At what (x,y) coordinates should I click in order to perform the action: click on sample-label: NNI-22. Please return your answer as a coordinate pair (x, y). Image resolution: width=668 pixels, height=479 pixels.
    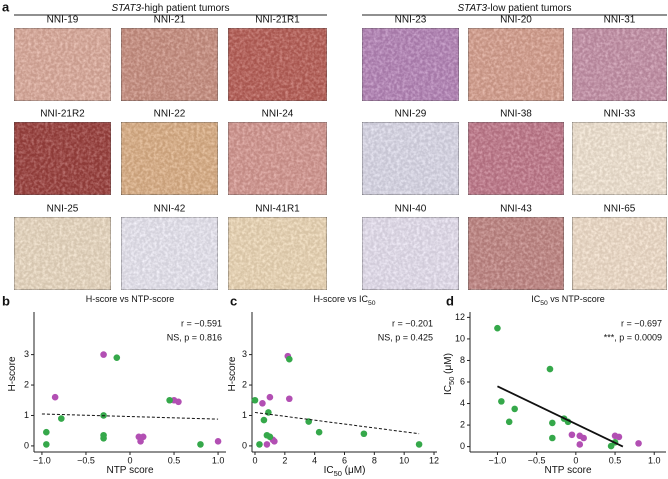
    Looking at the image, I should click on (170, 114).